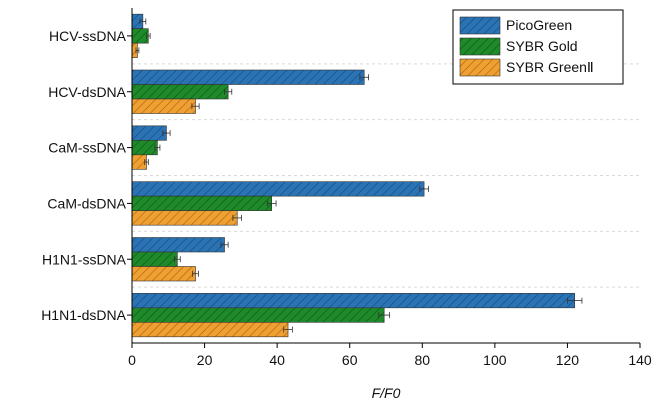 The height and width of the screenshot is (407, 662). I want to click on error-bar-h1n1-ssdna-picogreen, so click(224, 244).